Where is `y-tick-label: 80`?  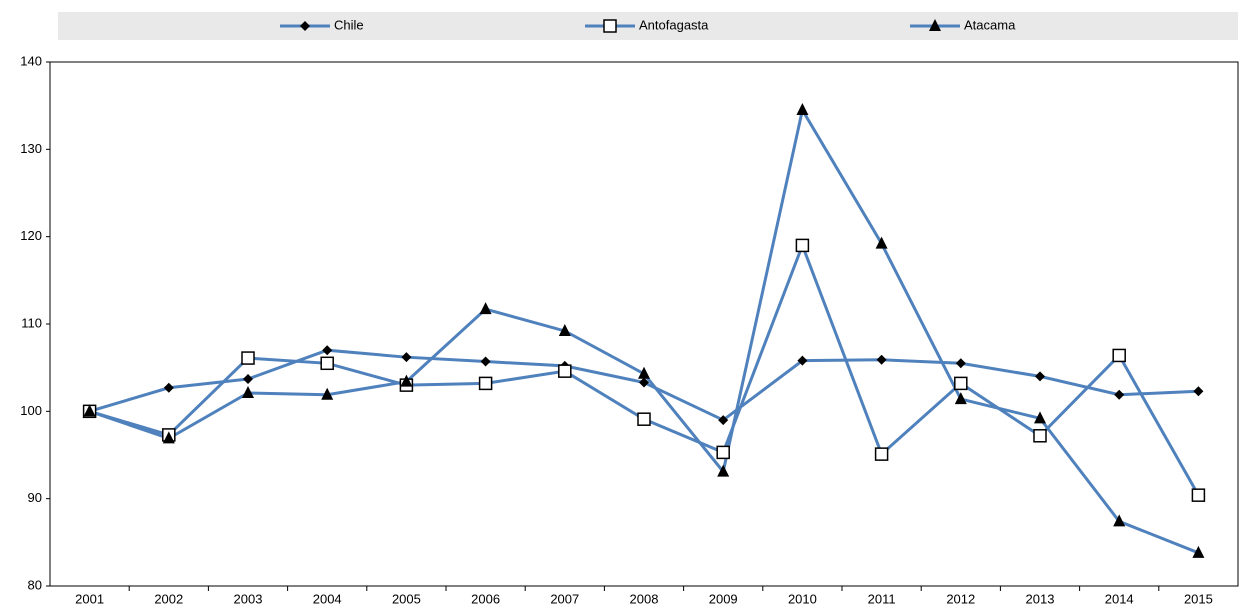 y-tick-label: 80 is located at coordinates (35, 584).